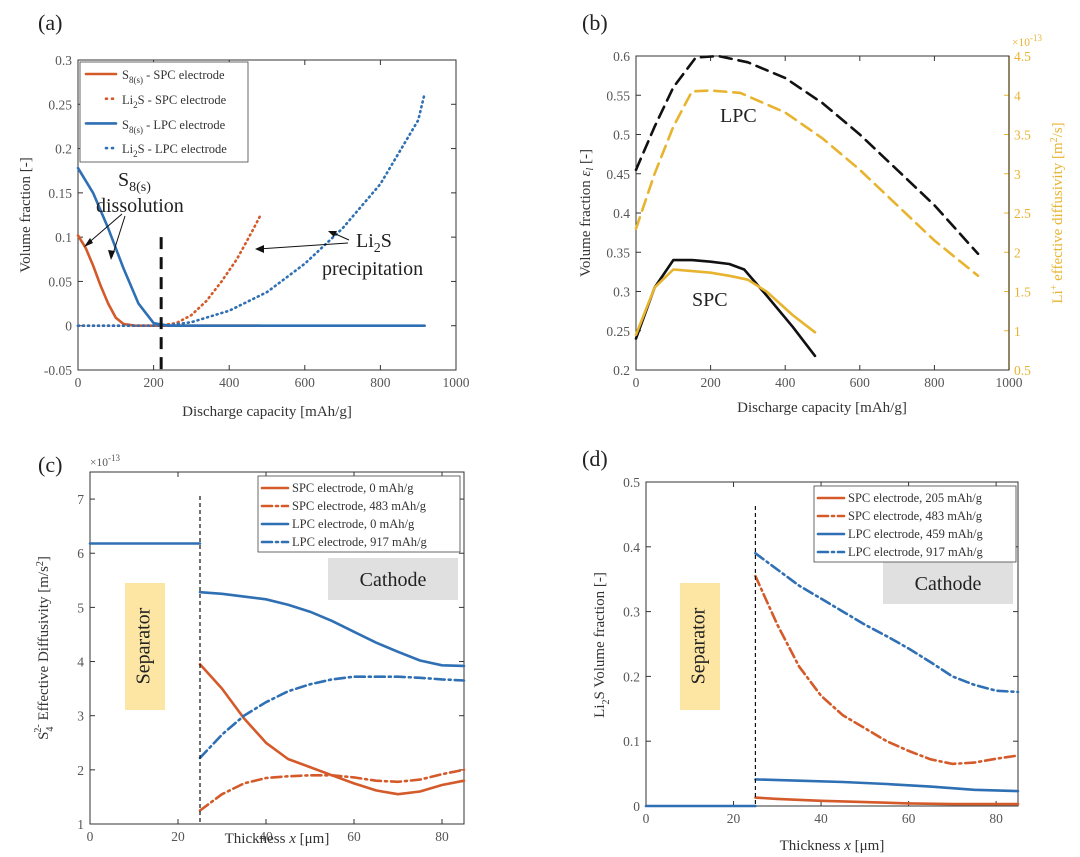  I want to click on y-tick-label: 0.1, so click(631, 741).